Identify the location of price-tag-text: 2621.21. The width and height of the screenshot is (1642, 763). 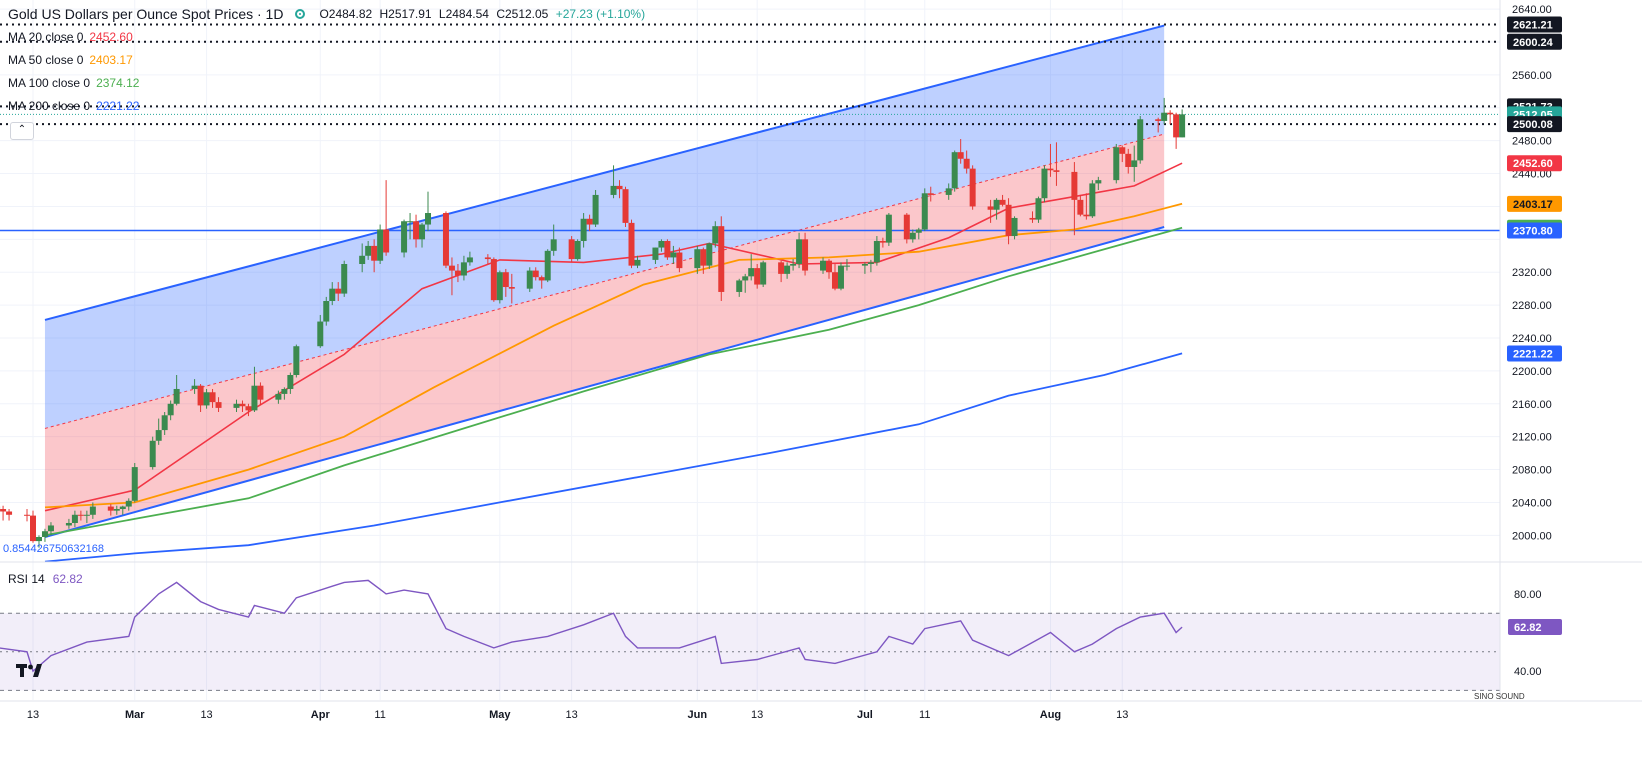
(1533, 26).